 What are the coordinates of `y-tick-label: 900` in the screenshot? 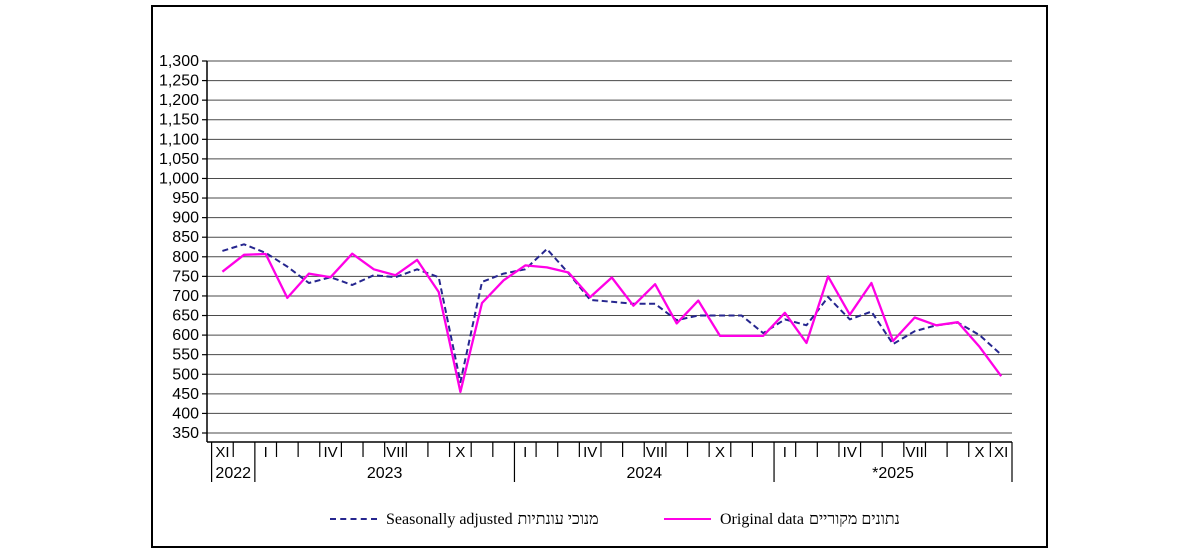 It's located at (185, 218).